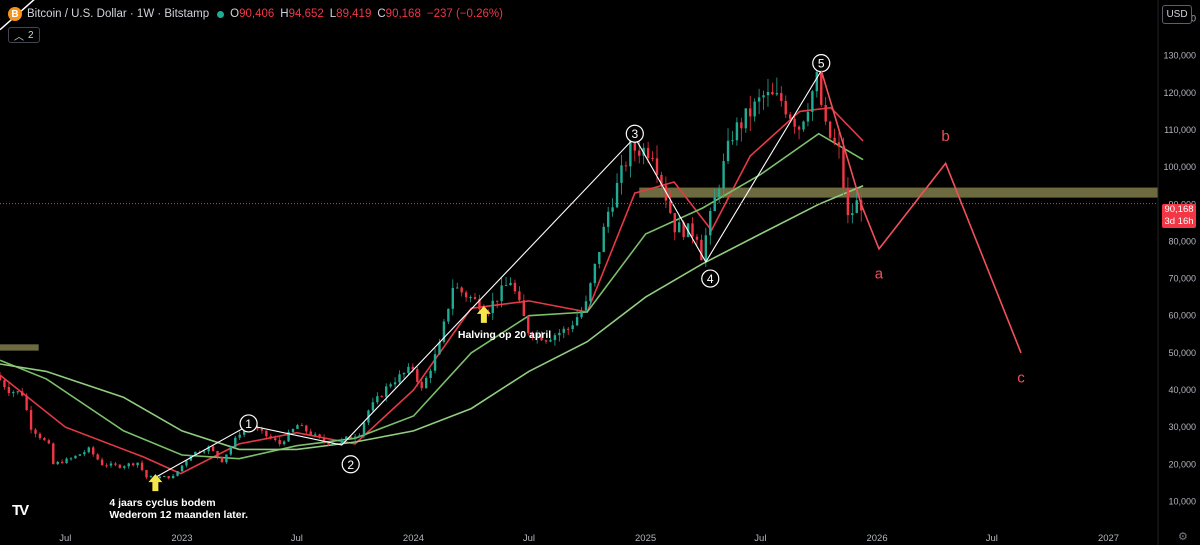 This screenshot has height=545, width=1200. What do you see at coordinates (15, 14) in the screenshot?
I see `bitcoin-coin-icon: B` at bounding box center [15, 14].